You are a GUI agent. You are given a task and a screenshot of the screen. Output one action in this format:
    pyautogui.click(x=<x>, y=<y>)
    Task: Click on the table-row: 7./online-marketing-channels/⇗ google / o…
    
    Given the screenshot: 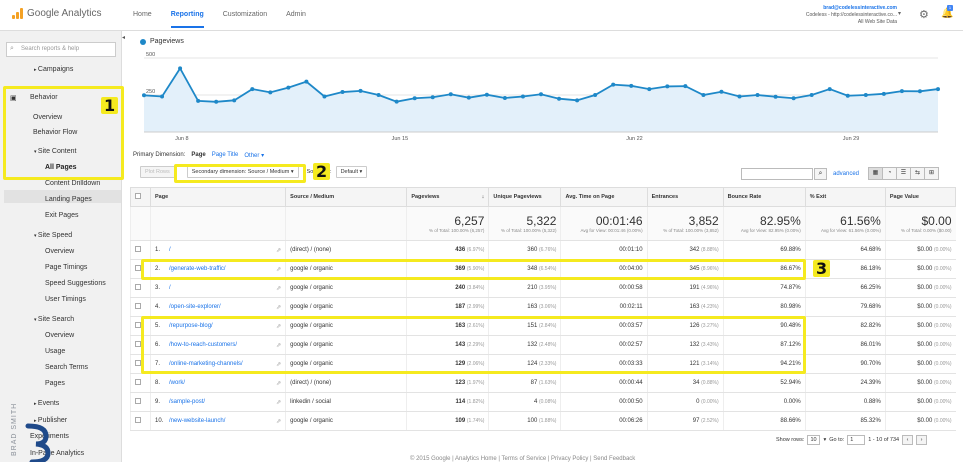 What is the action you would take?
    pyautogui.click(x=542, y=364)
    